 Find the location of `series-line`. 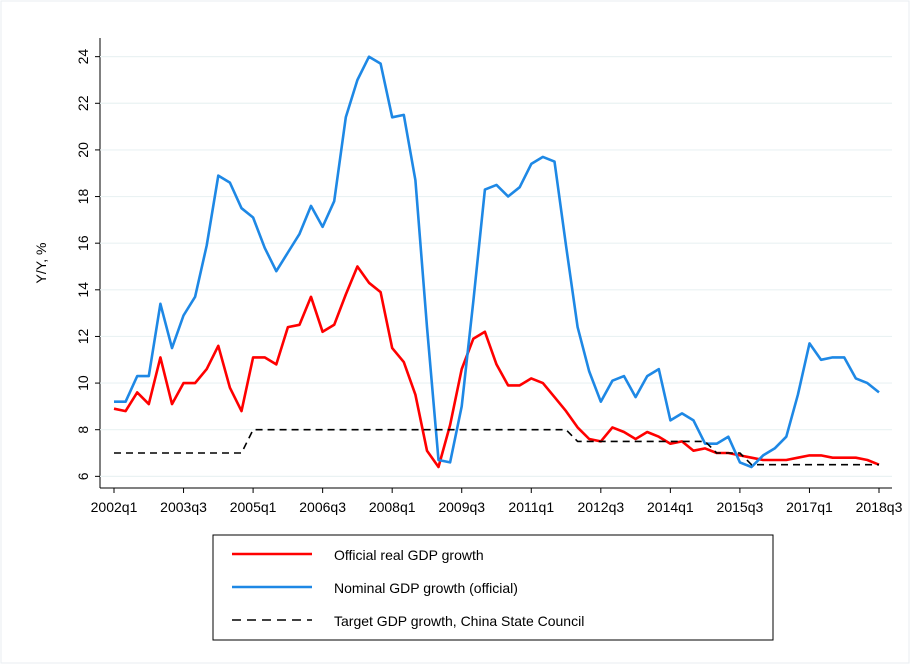

series-line is located at coordinates (496, 447).